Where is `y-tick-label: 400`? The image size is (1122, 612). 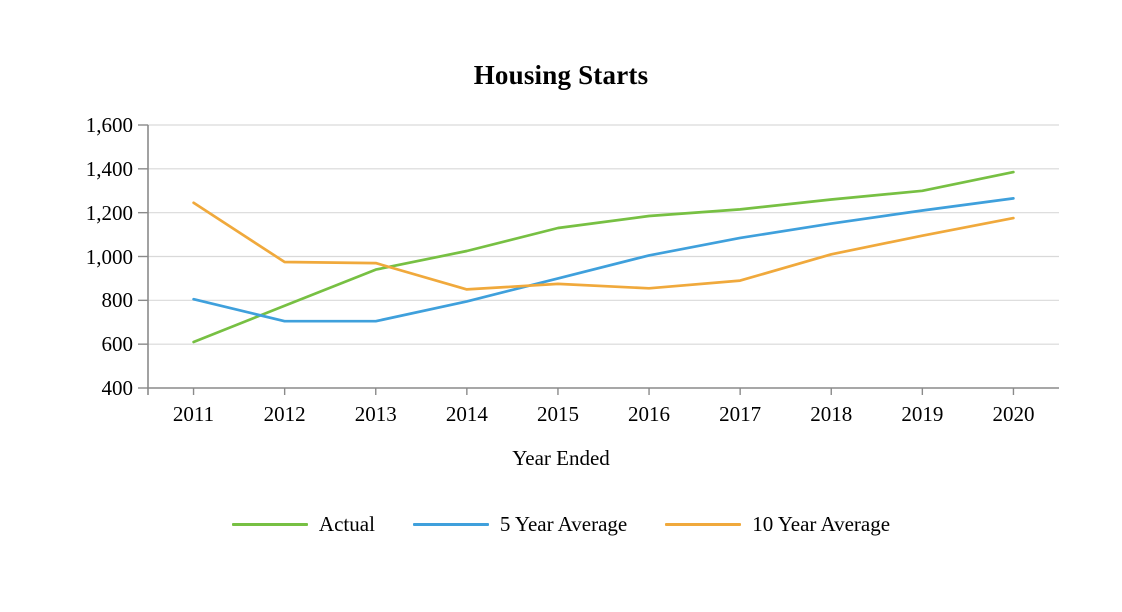
y-tick-label: 400 is located at coordinates (117, 388).